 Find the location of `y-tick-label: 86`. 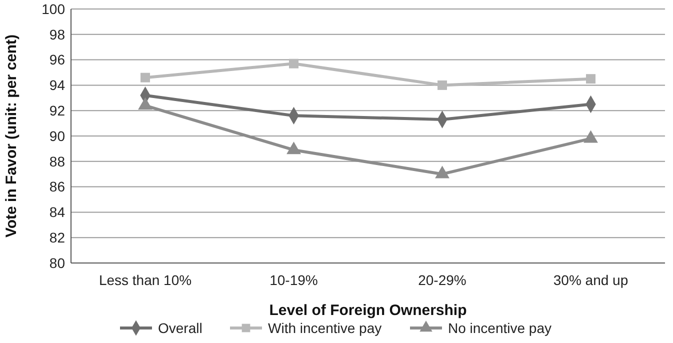

y-tick-label: 86 is located at coordinates (57, 186).